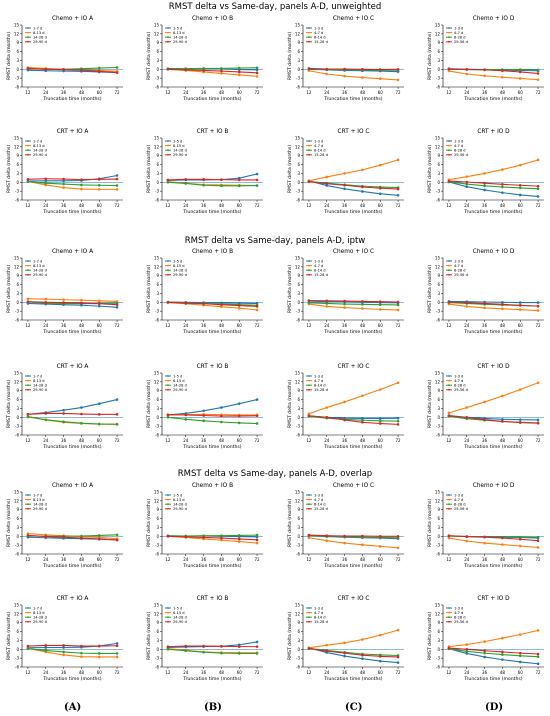 Image resolution: width=550 pixels, height=716 pixels. What do you see at coordinates (353, 19) in the screenshot?
I see `chart-title: Chemo + IO C` at bounding box center [353, 19].